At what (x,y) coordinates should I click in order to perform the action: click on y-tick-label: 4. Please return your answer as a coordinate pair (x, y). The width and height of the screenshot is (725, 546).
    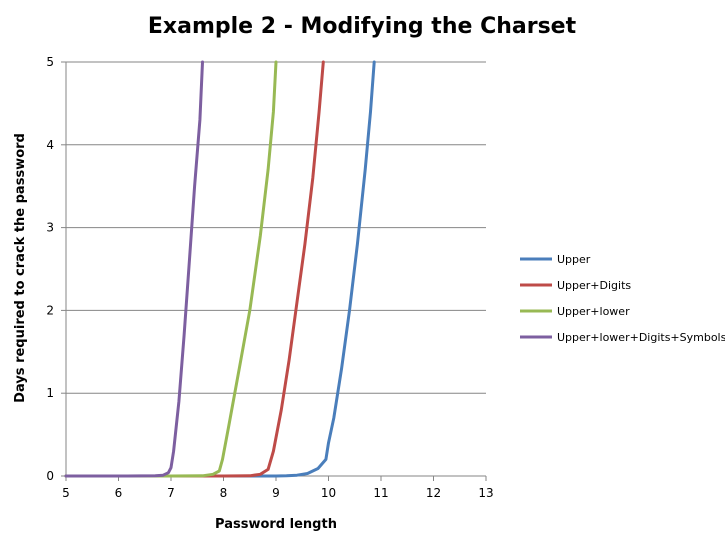
    Looking at the image, I should click on (50, 145).